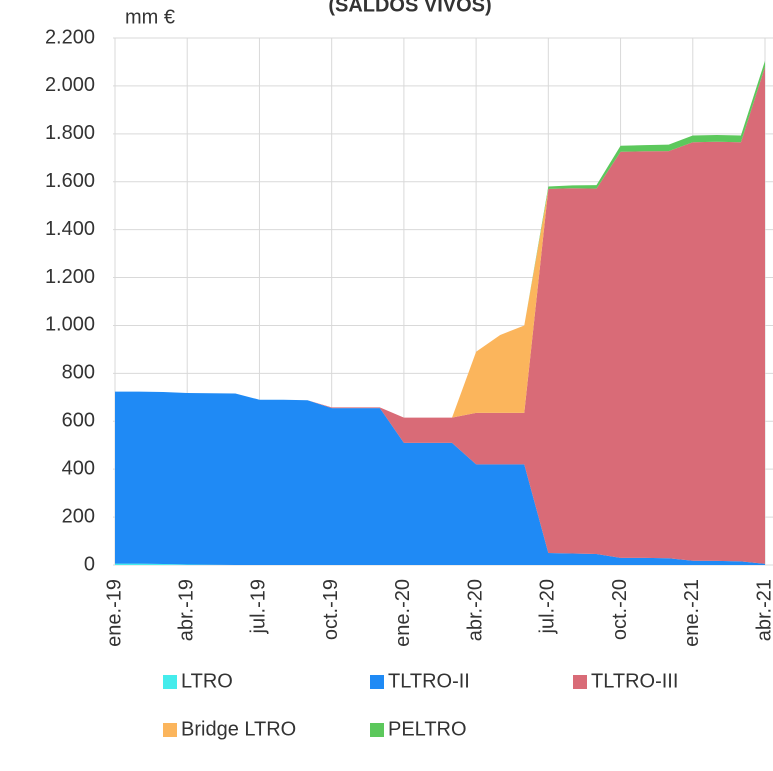  I want to click on y-tick-label: 200, so click(78, 516).